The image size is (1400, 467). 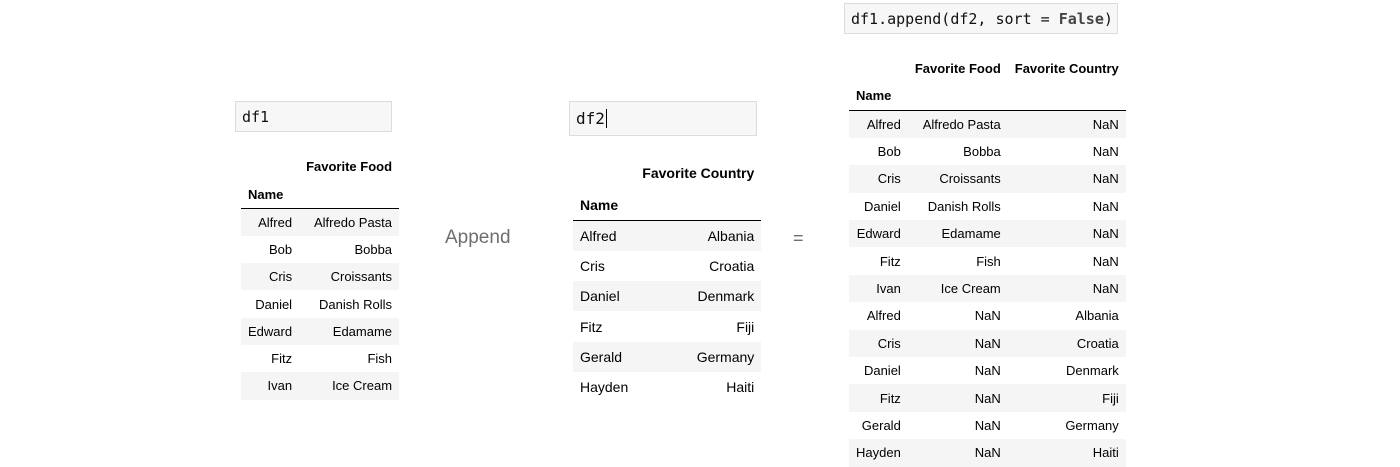 I want to click on table-row: Bob Bobba, so click(x=320, y=249).